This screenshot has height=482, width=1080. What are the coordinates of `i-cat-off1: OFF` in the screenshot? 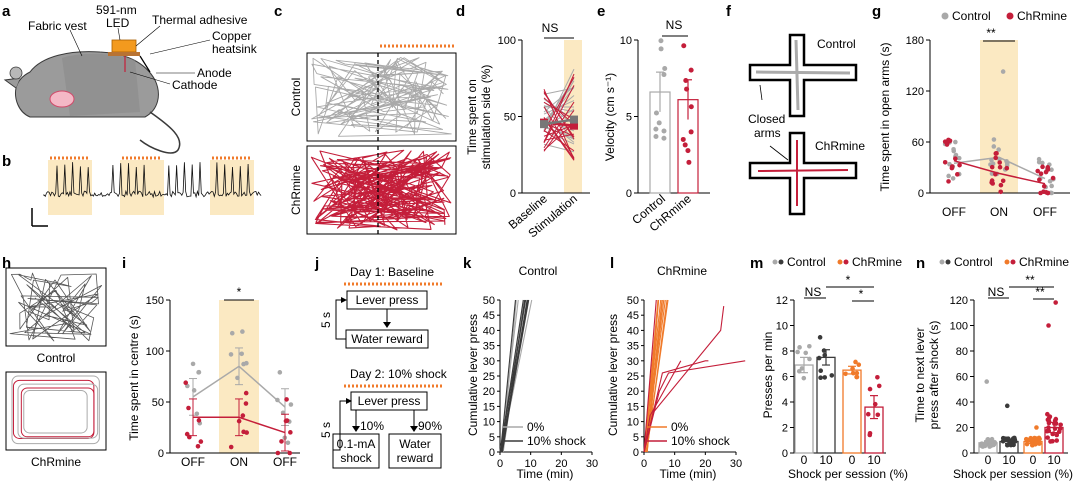 It's located at (193, 462).